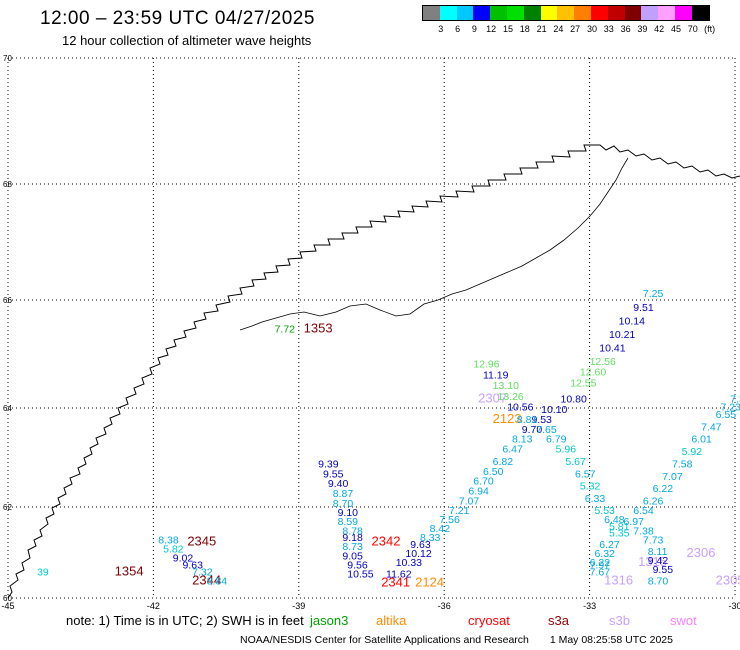 This screenshot has height=650, width=740. Describe the element at coordinates (395, 582) in the screenshot. I see `pass-time-label: 2341` at that location.